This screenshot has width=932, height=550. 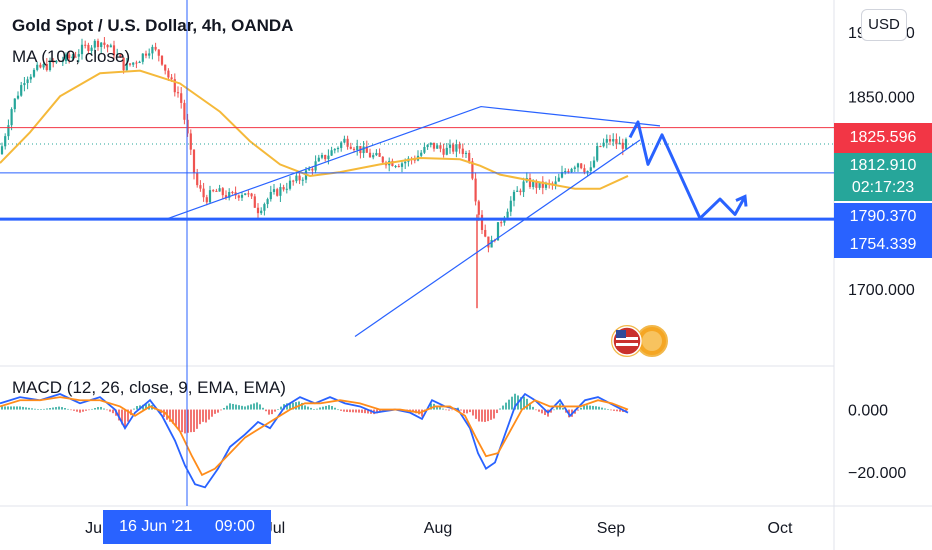 I want to click on ma-legend: MA (100, close), so click(x=71, y=56).